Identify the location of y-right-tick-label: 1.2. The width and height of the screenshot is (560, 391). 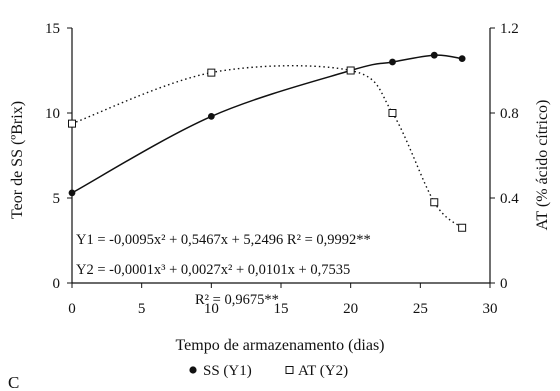
(509, 29).